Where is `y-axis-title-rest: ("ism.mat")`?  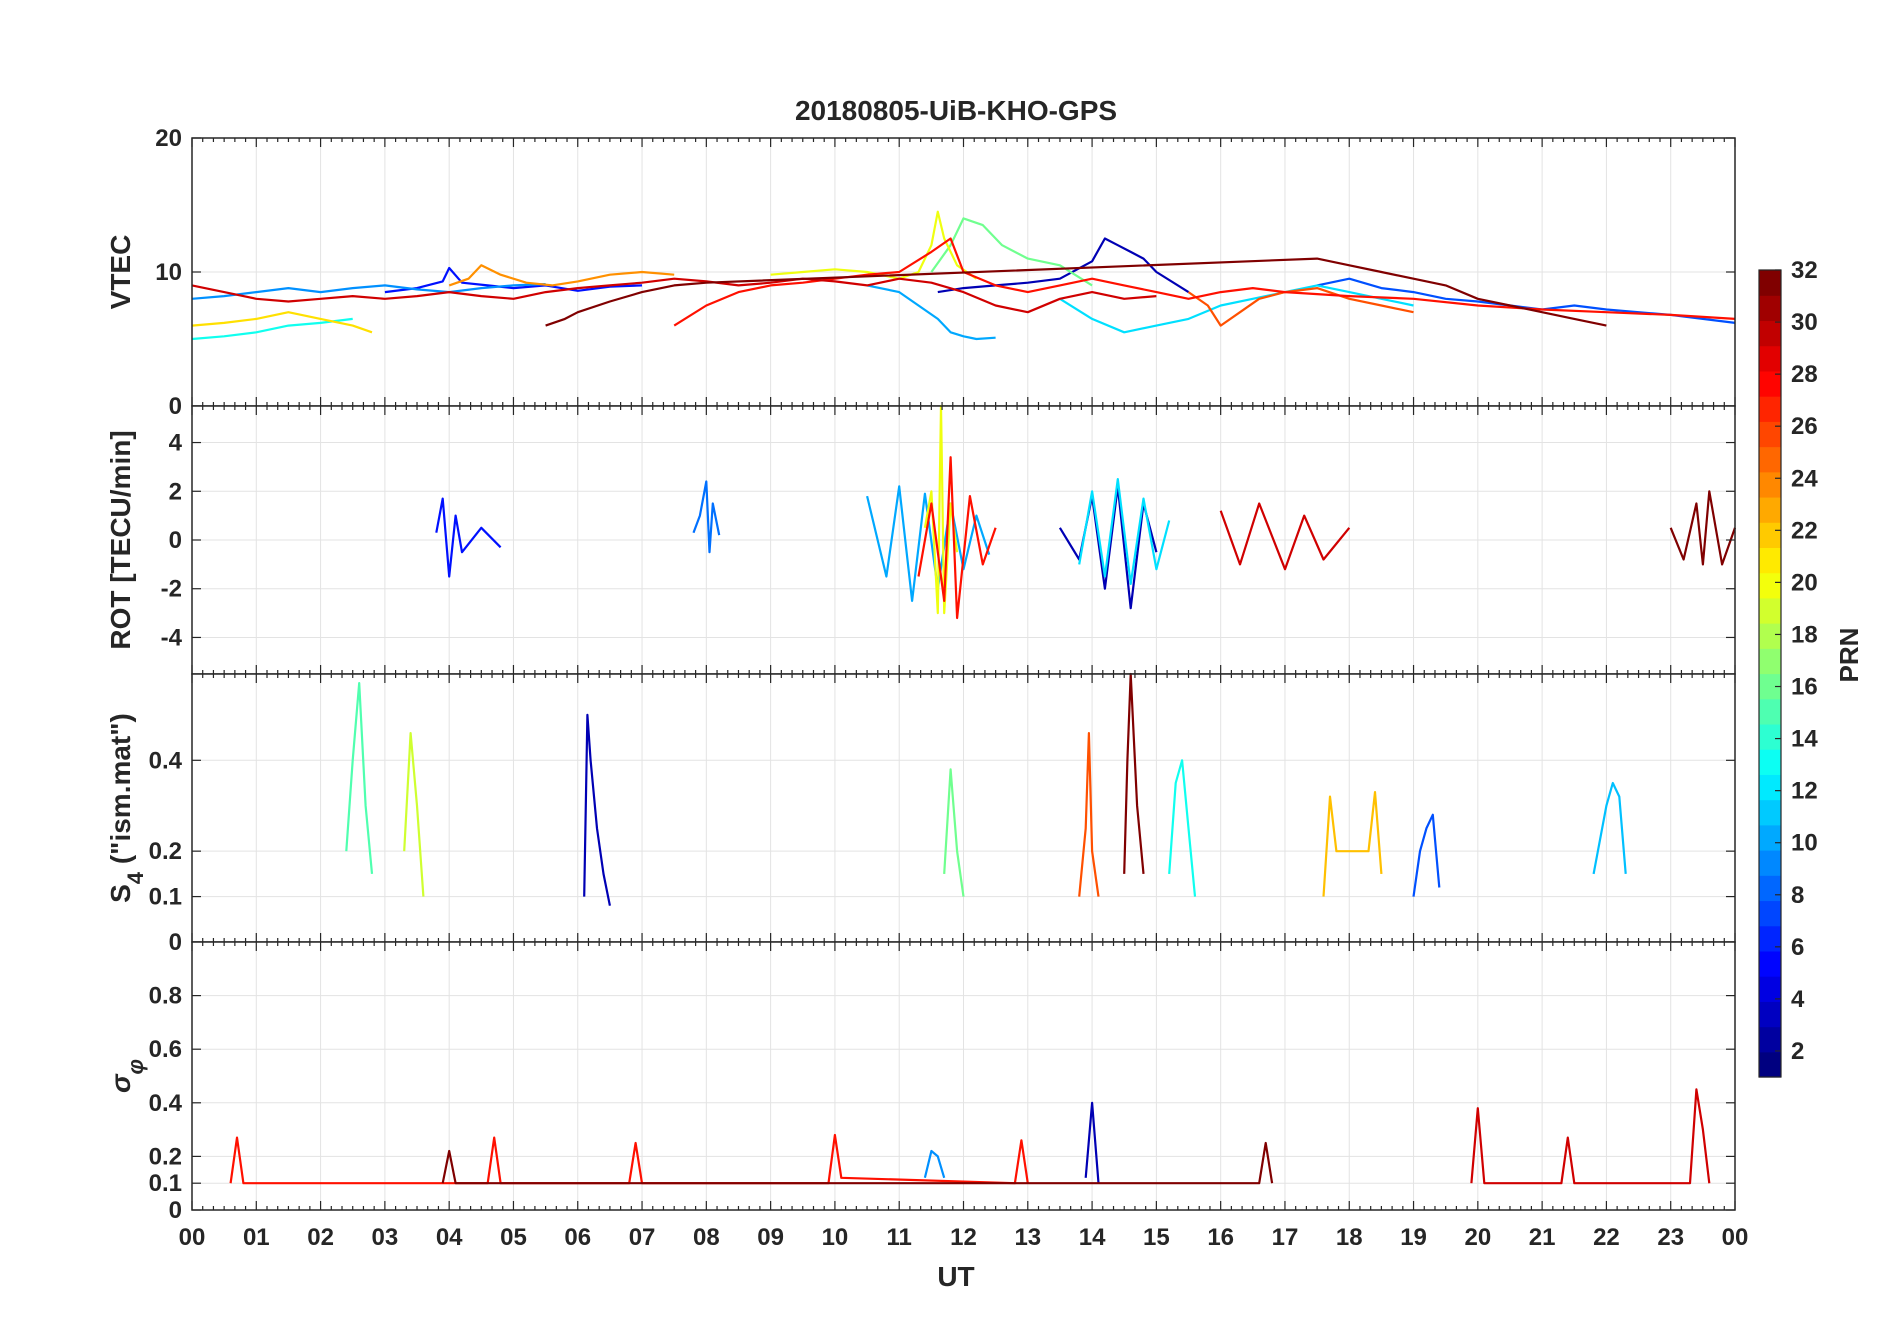
y-axis-title-rest: ("ism.mat") is located at coordinates (120, 792).